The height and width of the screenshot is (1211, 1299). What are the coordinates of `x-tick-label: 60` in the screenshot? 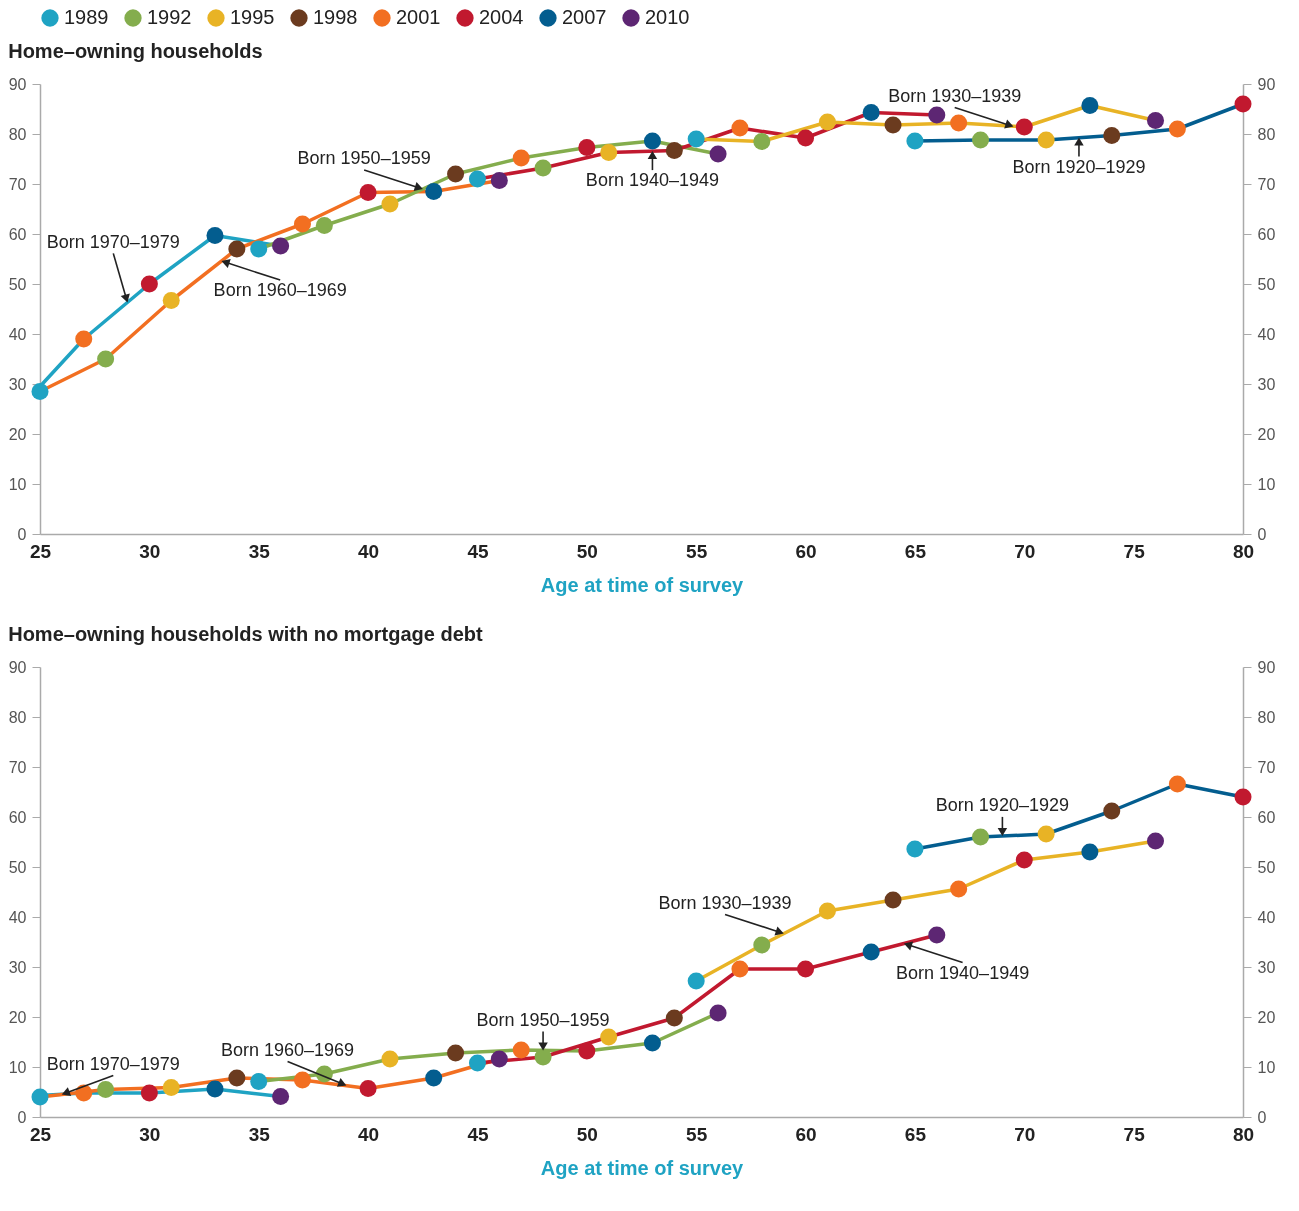 It's located at (806, 1134).